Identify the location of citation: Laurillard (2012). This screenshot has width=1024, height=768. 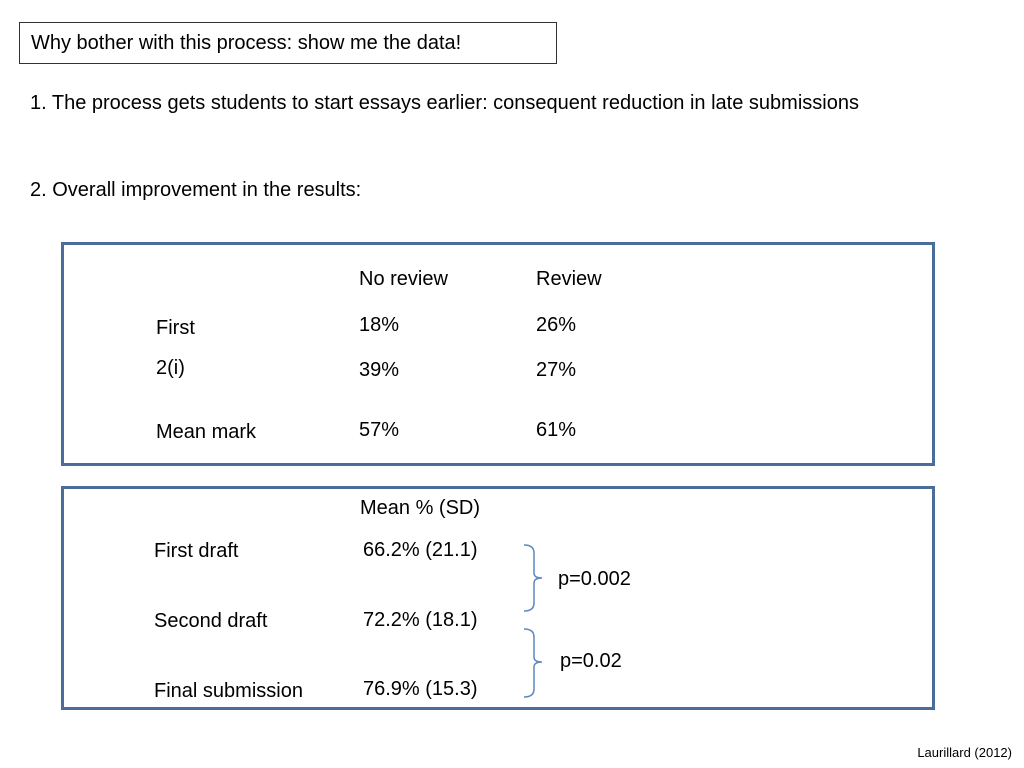
(964, 752).